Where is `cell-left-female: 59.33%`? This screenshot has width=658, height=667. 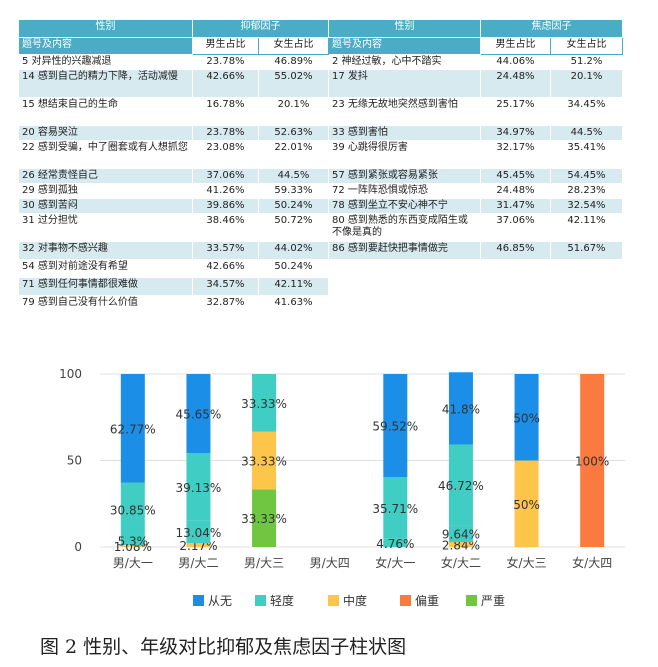
cell-left-female: 59.33% is located at coordinates (293, 191).